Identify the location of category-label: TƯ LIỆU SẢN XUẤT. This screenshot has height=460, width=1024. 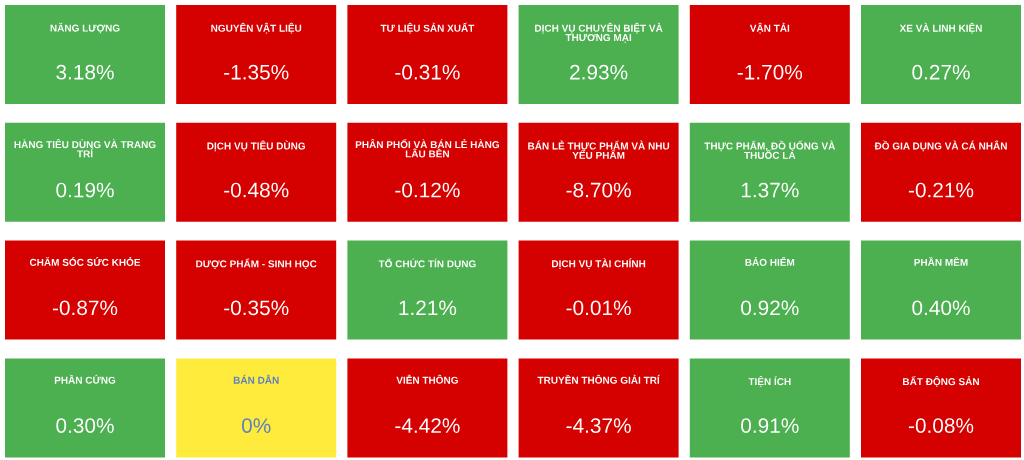
(427, 28).